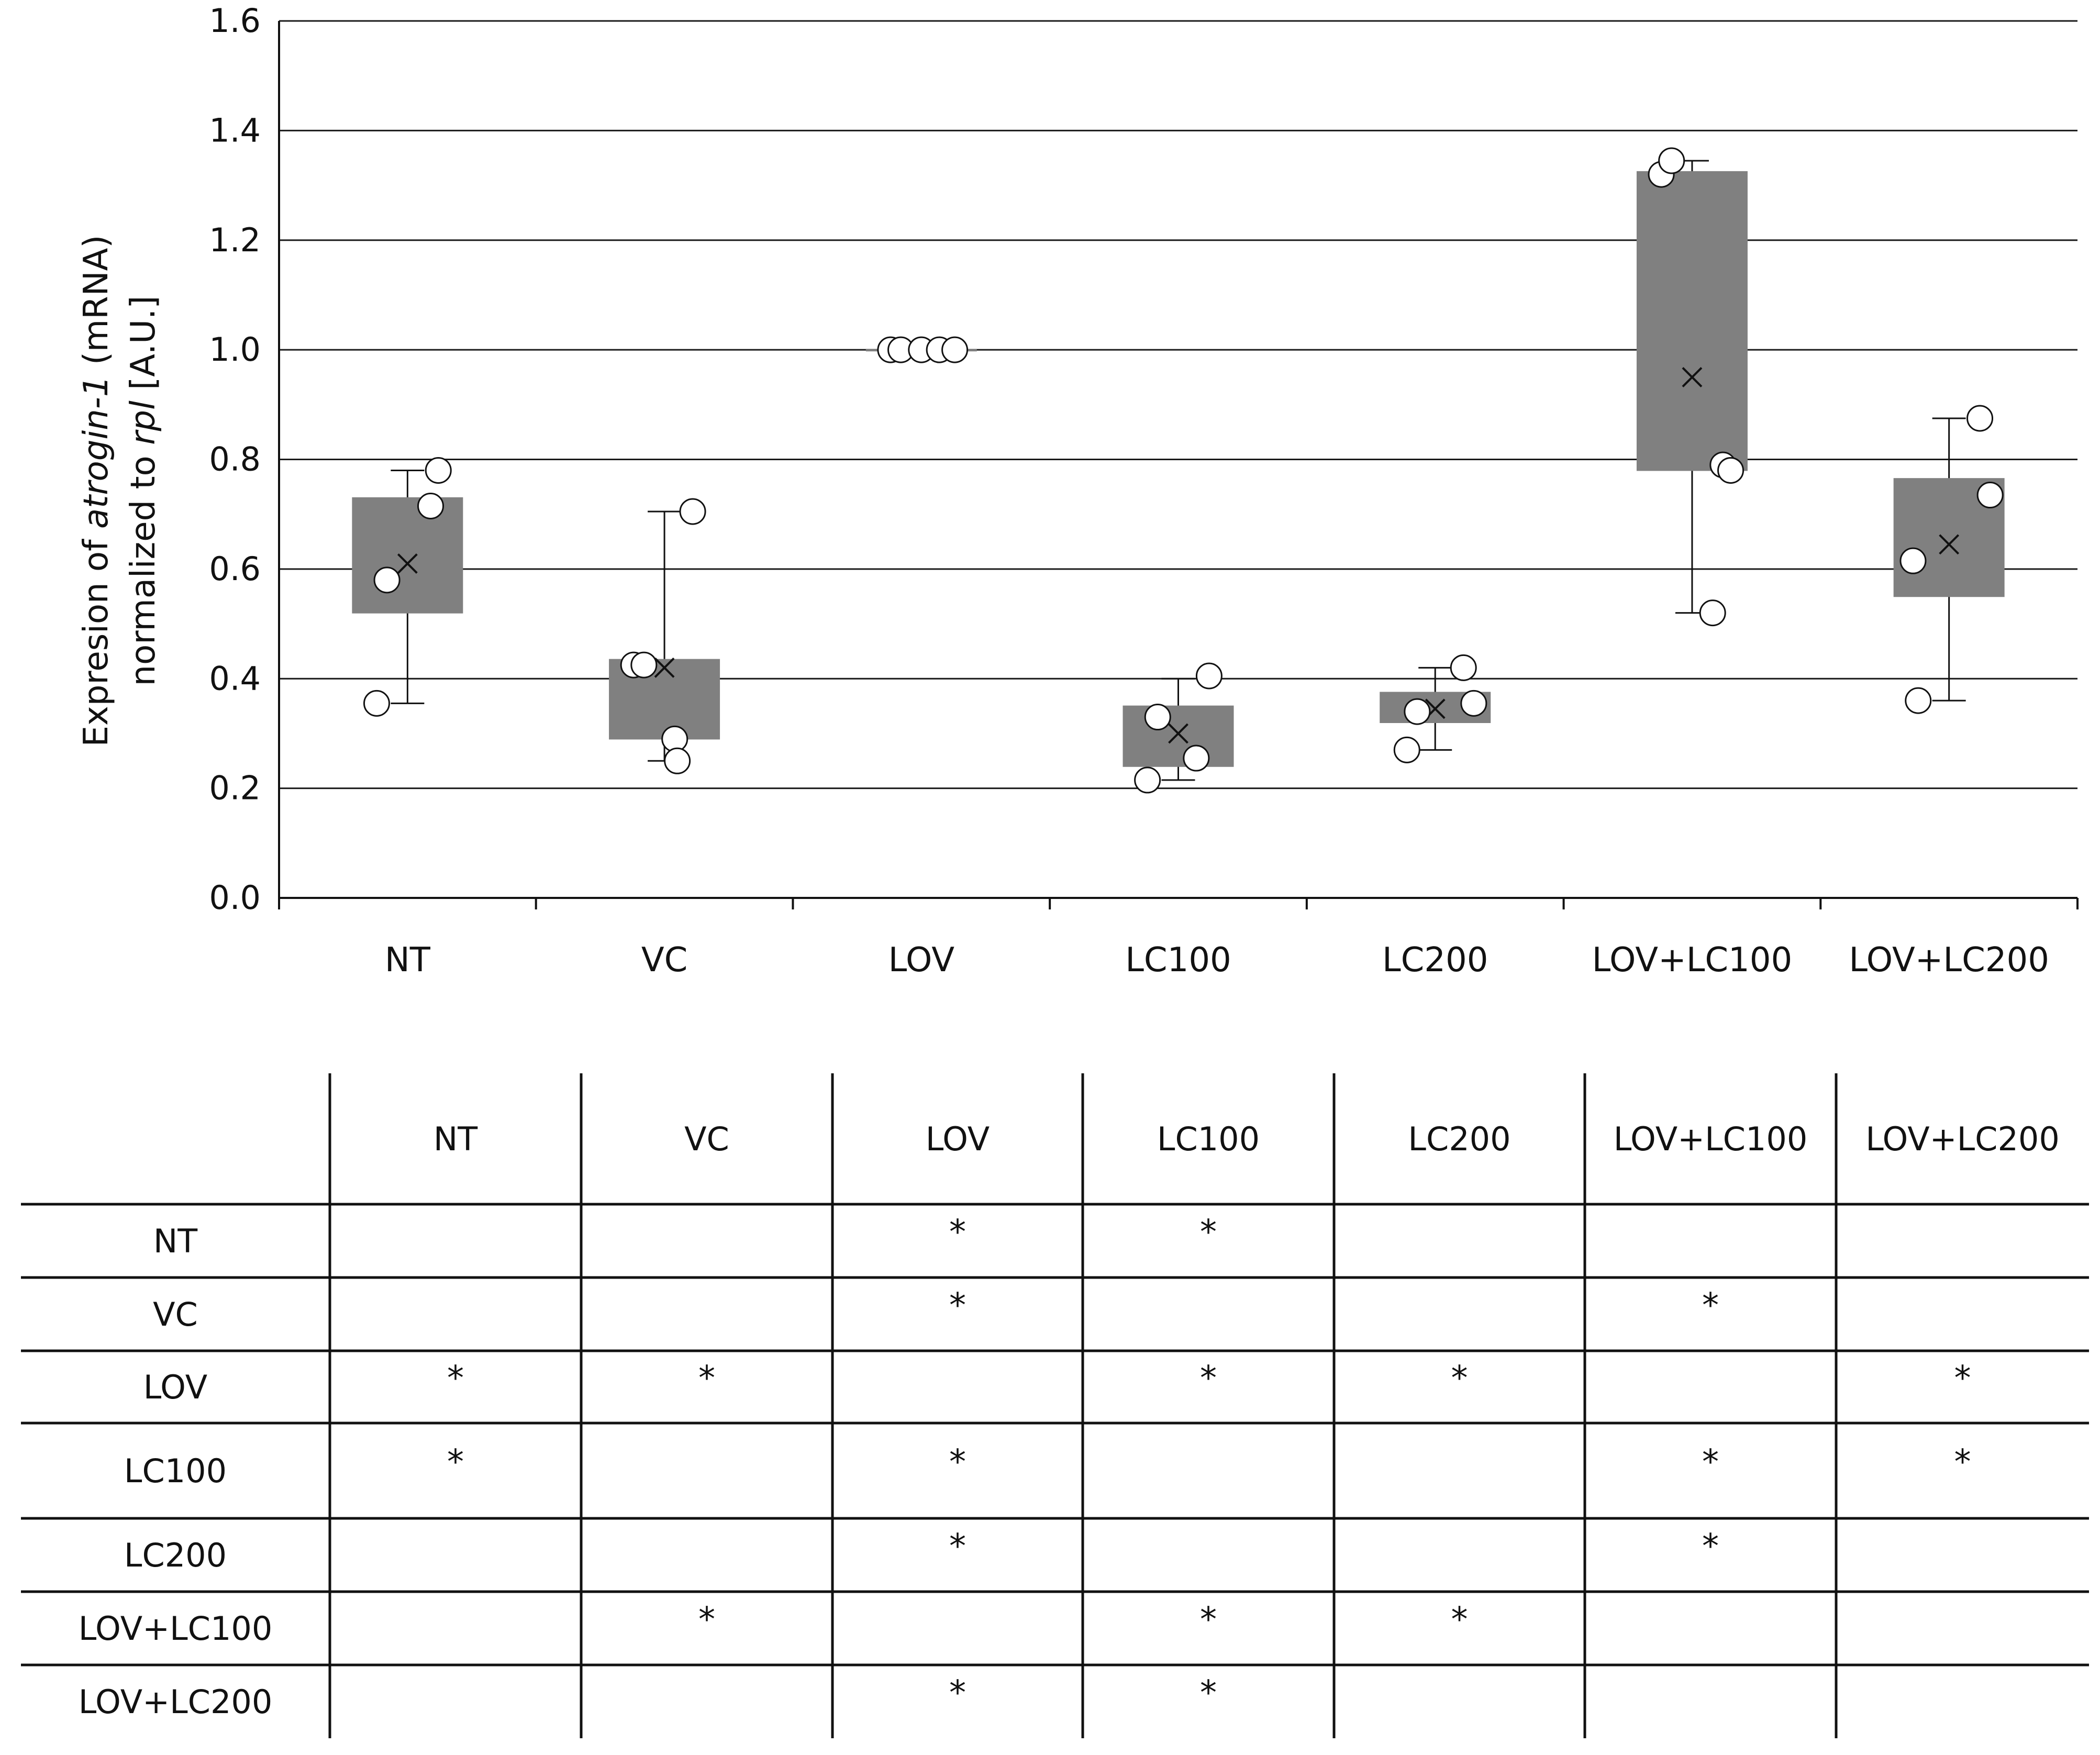 The height and width of the screenshot is (1755, 2100). I want to click on y-tick-label: 0.4, so click(235, 678).